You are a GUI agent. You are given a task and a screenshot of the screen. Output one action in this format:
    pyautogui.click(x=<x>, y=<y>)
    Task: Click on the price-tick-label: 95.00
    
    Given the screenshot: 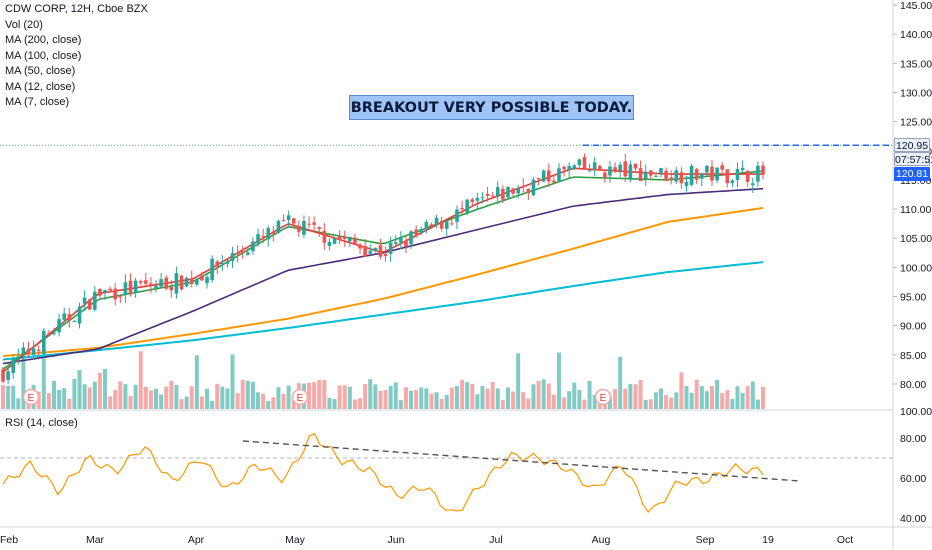 What is the action you would take?
    pyautogui.click(x=913, y=298)
    